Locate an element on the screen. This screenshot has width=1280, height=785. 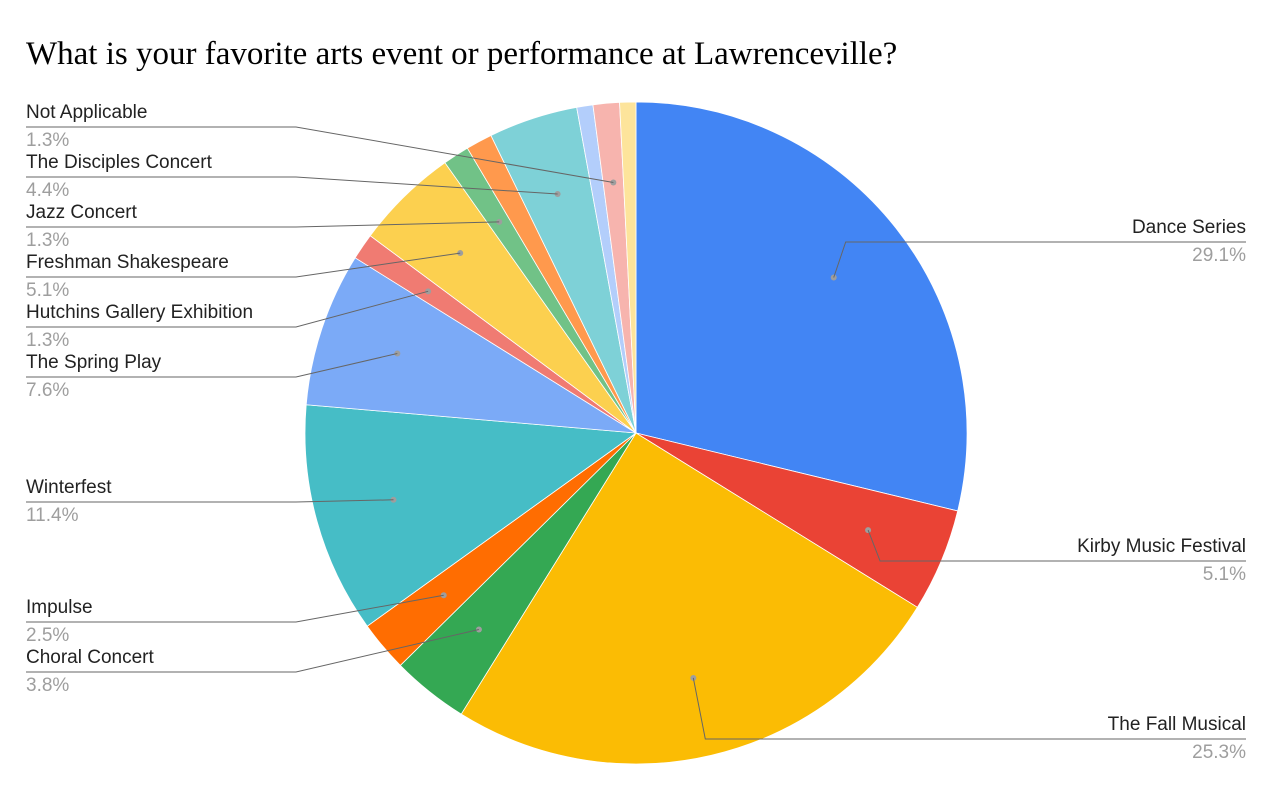
slice-percent-not-applicable: 1.3% is located at coordinates (47, 140).